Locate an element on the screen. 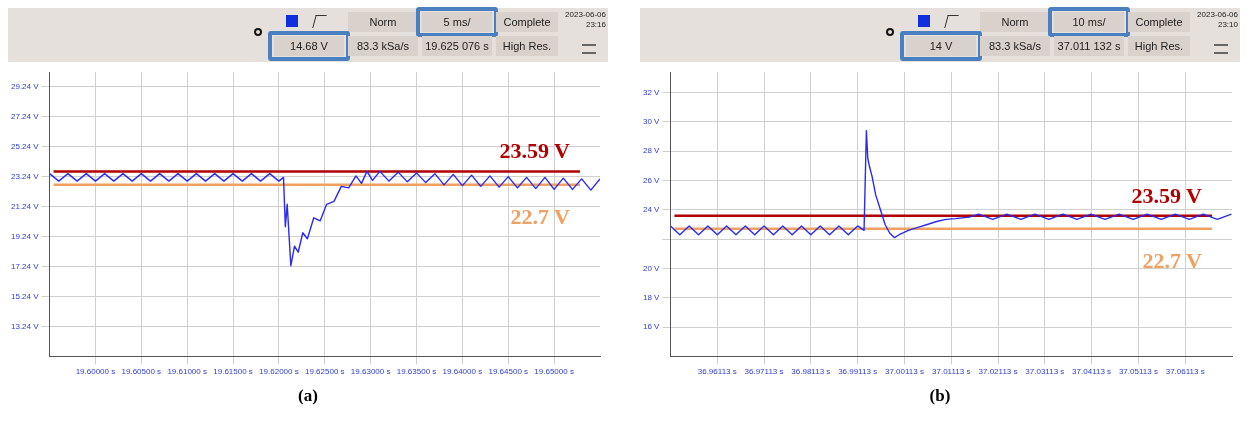 Image resolution: width=1247 pixels, height=429 pixels. y-tick-label: 13.24 V is located at coordinates (25, 326).